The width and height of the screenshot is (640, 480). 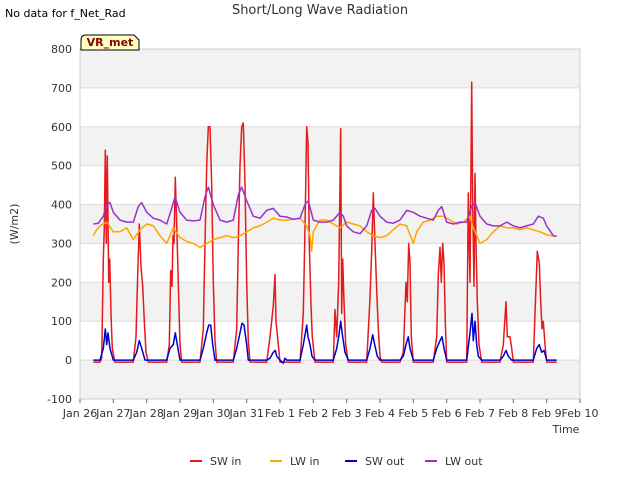 I want to click on y-tick-label: 200, so click(x=61, y=282).